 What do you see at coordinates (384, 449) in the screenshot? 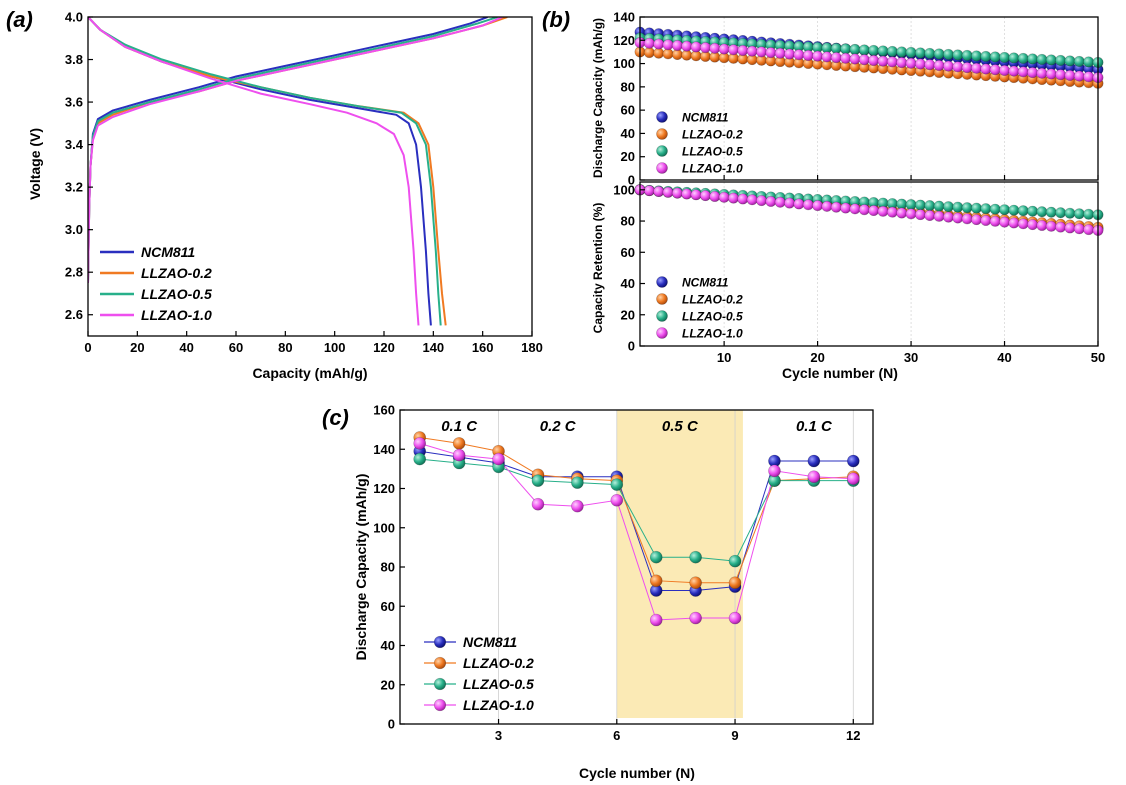
I see `panel-c-y-tick-label-140: 140` at bounding box center [384, 449].